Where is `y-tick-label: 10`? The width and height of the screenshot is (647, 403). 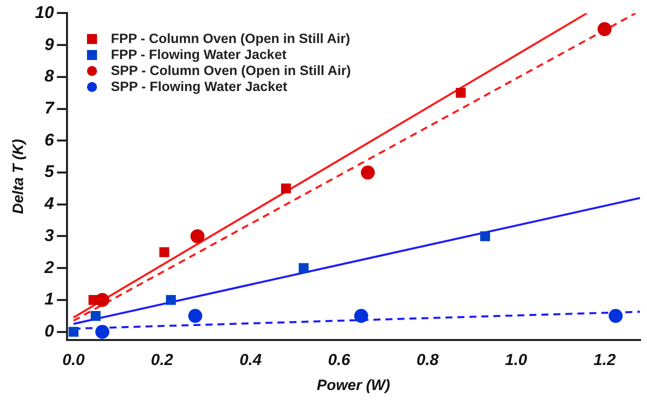
y-tick-label: 10 is located at coordinates (44, 12).